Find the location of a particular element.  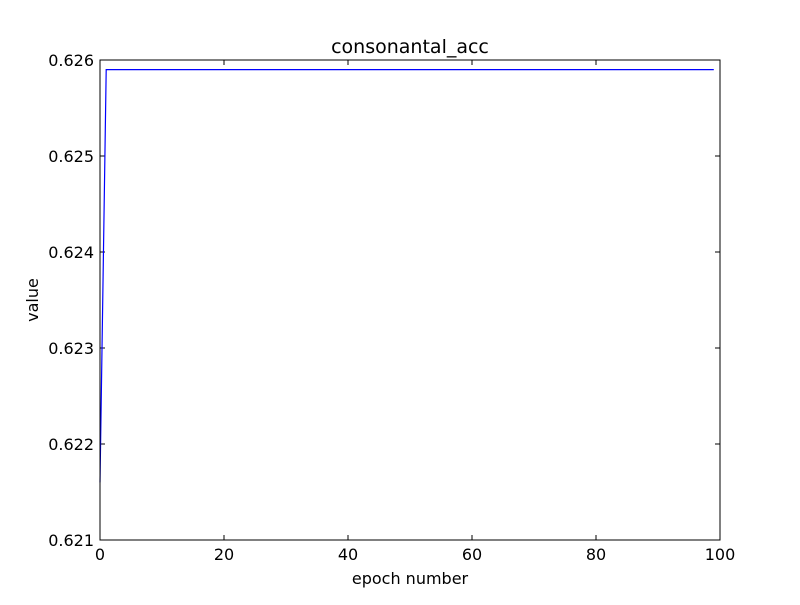

y-tick-label: 0.622 is located at coordinates (71, 444).